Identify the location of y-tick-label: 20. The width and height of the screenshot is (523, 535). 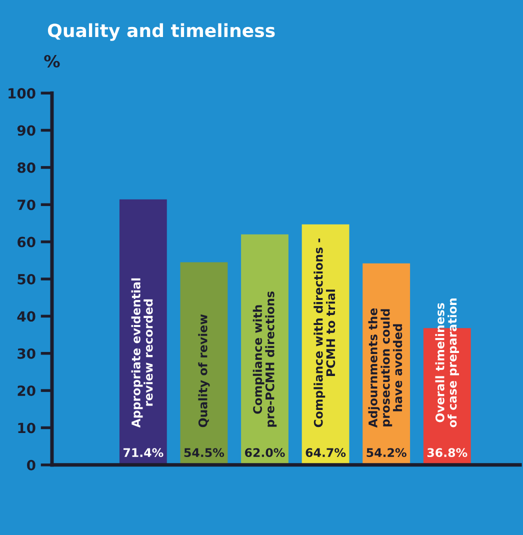
(27, 391).